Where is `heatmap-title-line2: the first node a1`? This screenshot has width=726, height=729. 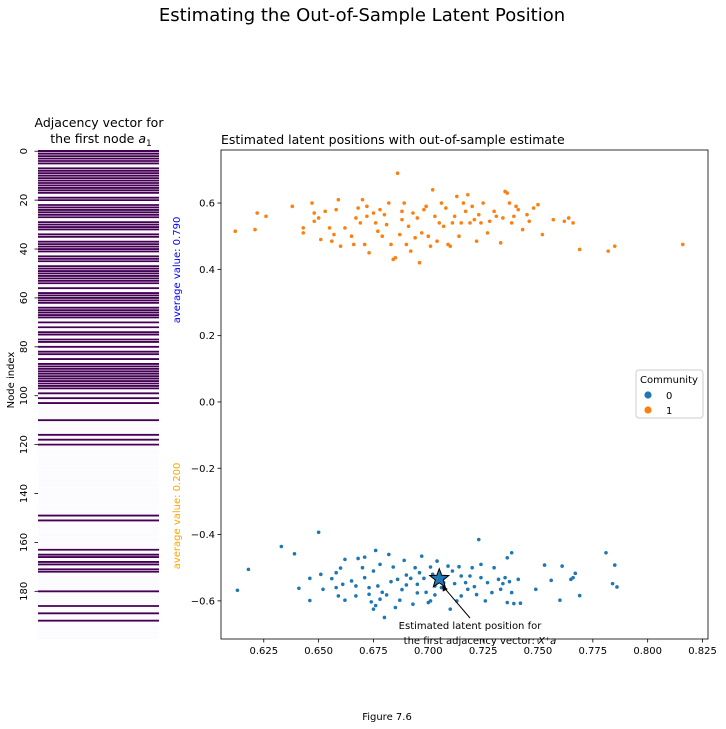
heatmap-title-line2: the first node a1 is located at coordinates (100, 140).